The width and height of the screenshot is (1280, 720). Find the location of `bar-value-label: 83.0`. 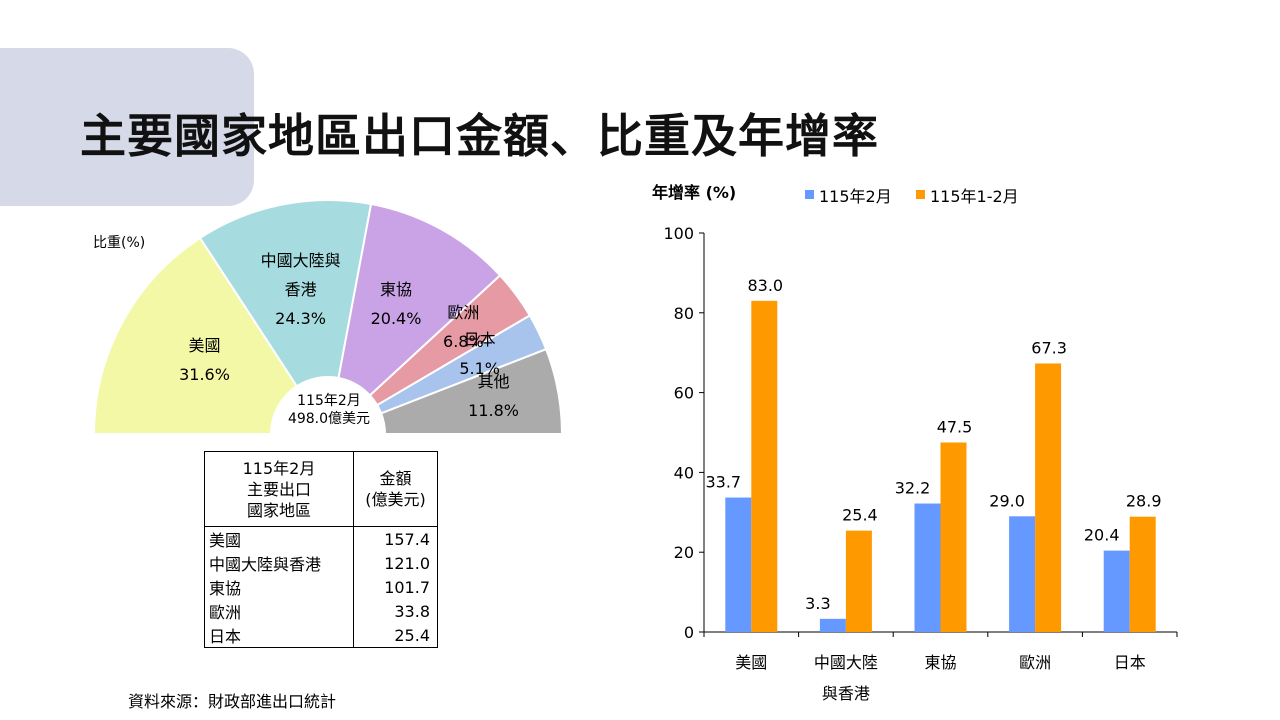

bar-value-label: 83.0 is located at coordinates (765, 285).